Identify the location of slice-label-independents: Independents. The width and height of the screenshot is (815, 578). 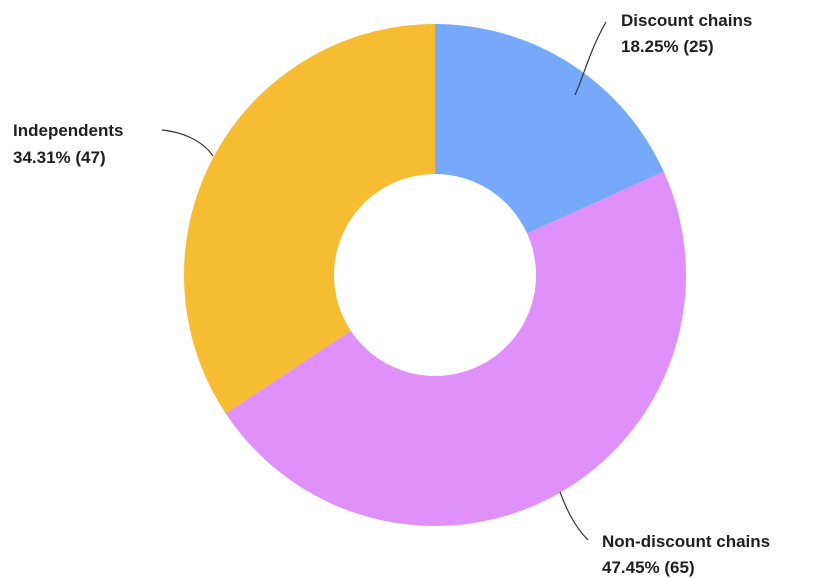
(68, 130).